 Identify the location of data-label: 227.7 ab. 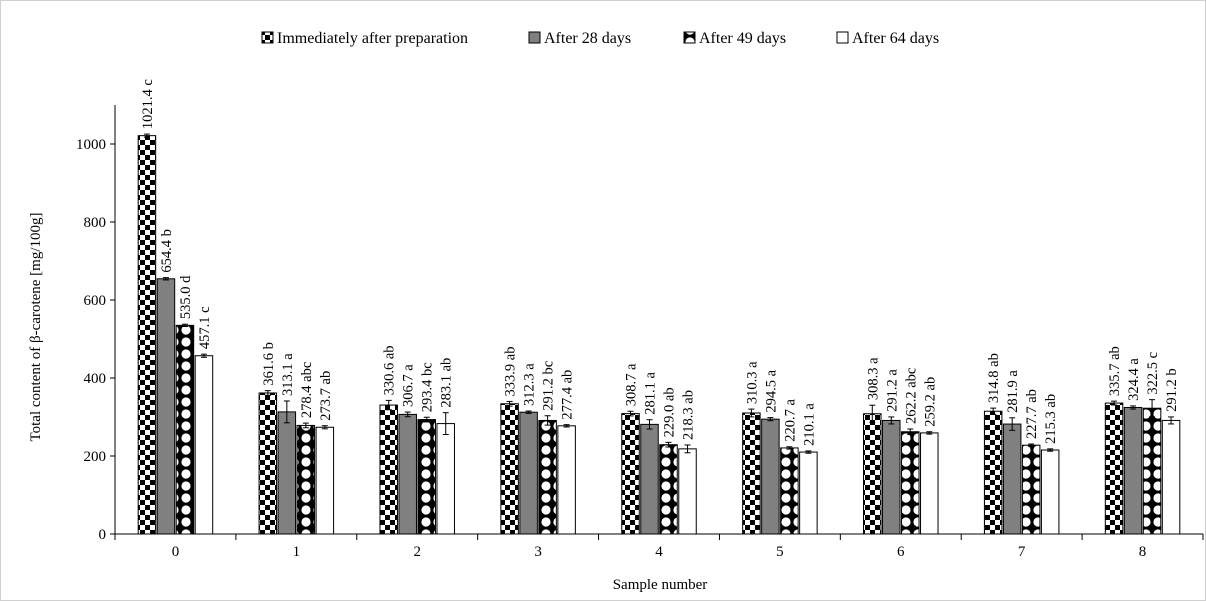
(1032, 414).